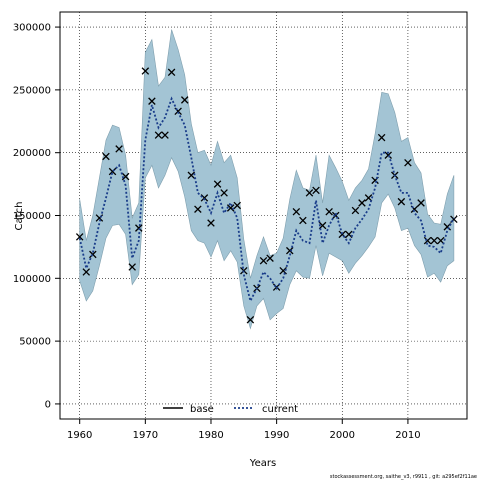 The image size is (480, 480). Describe the element at coordinates (230, 409) in the screenshot. I see `legend: base current` at that location.